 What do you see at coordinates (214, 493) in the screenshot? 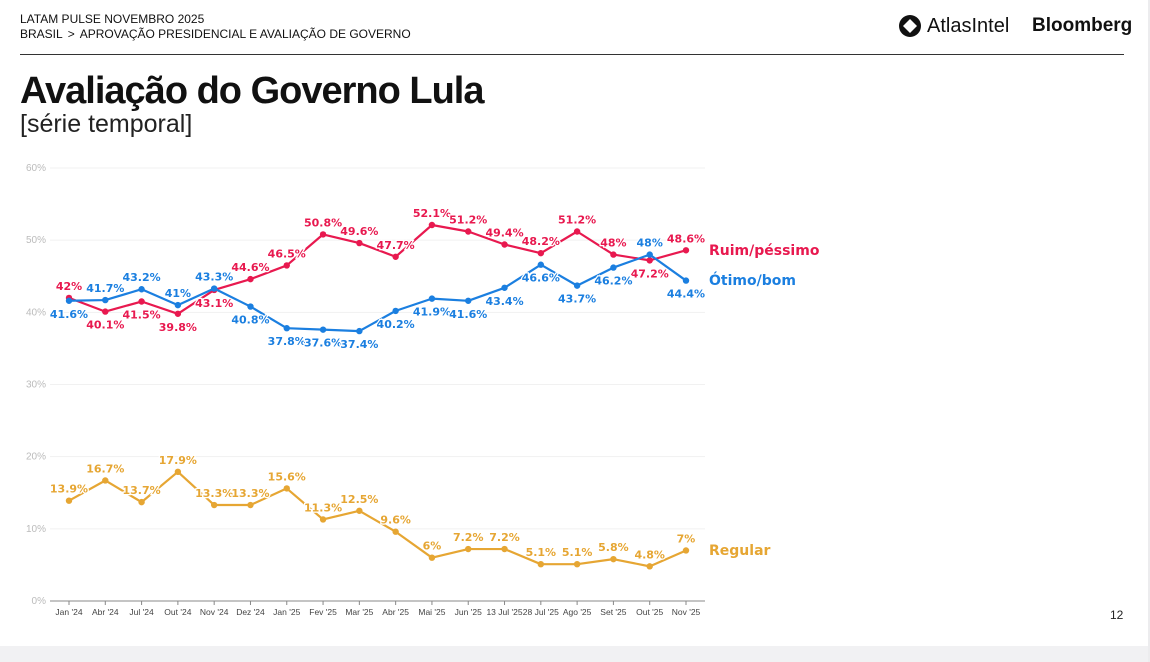
I see `data-label: 13.3%` at bounding box center [214, 493].